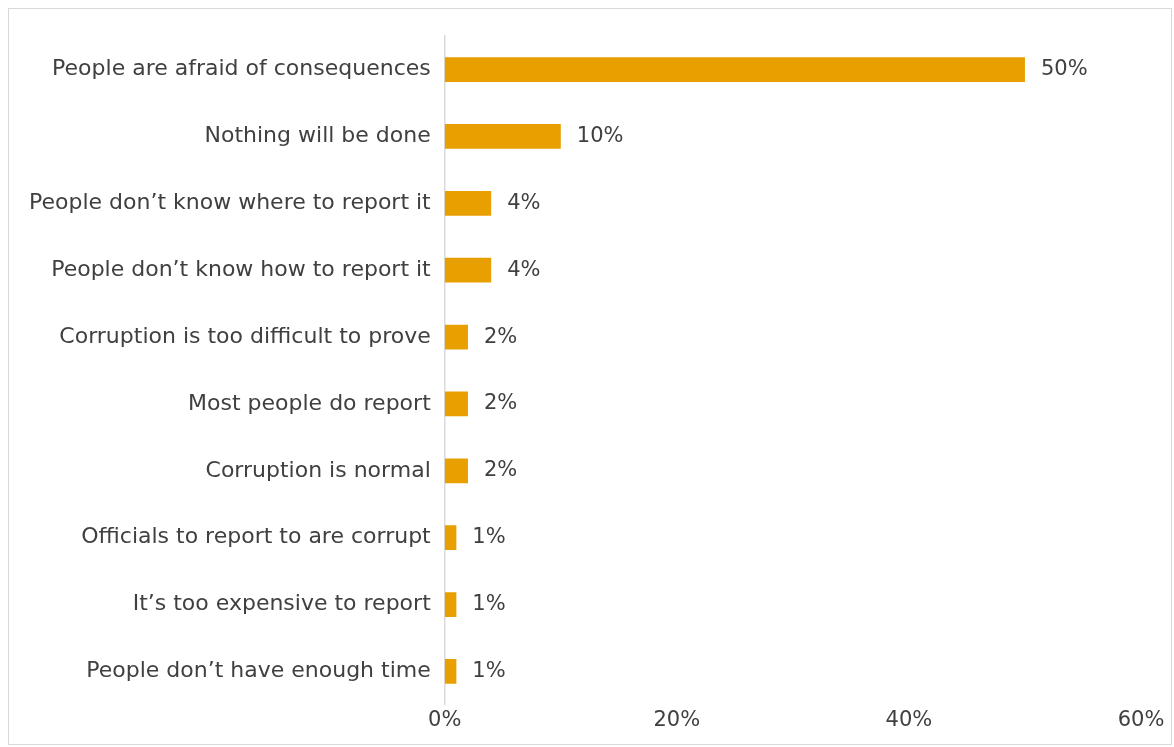  I want to click on data-label: 50%, so click(1064, 68).